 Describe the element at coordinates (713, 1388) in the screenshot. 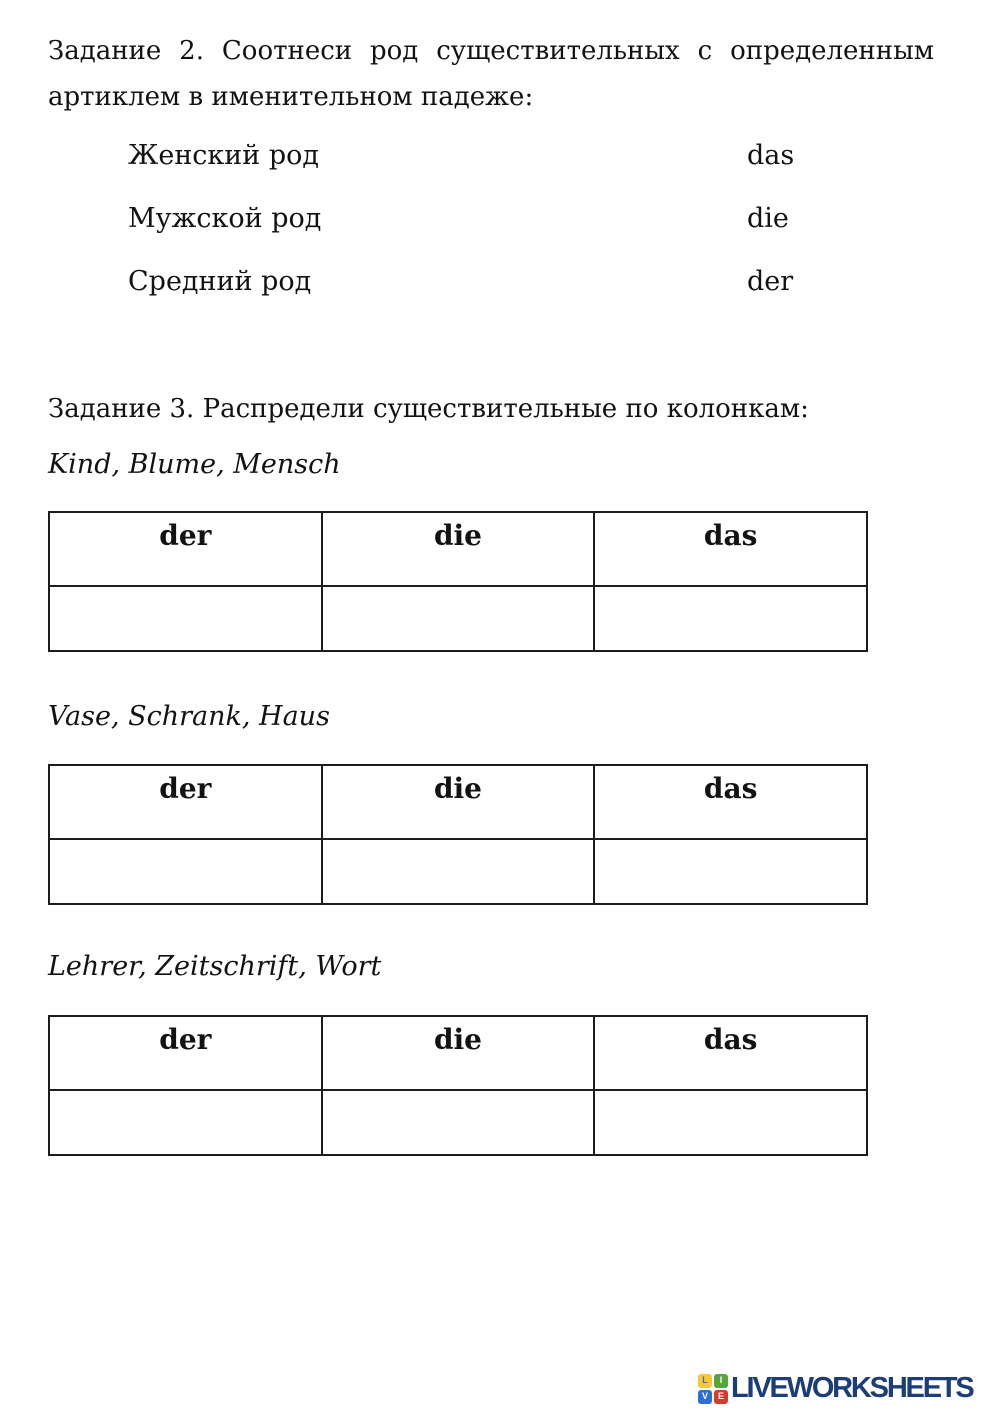

I see `liveworksheets-icon: L I V E` at that location.